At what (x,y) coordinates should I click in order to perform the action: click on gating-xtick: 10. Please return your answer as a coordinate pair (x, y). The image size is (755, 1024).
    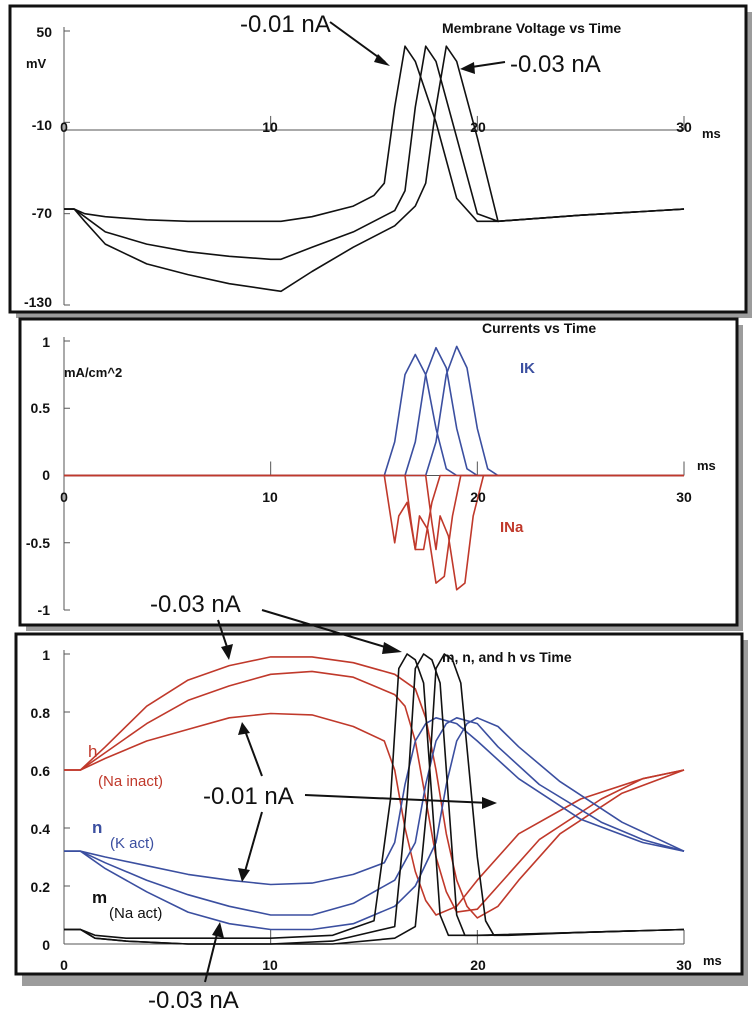
    Looking at the image, I should click on (270, 965).